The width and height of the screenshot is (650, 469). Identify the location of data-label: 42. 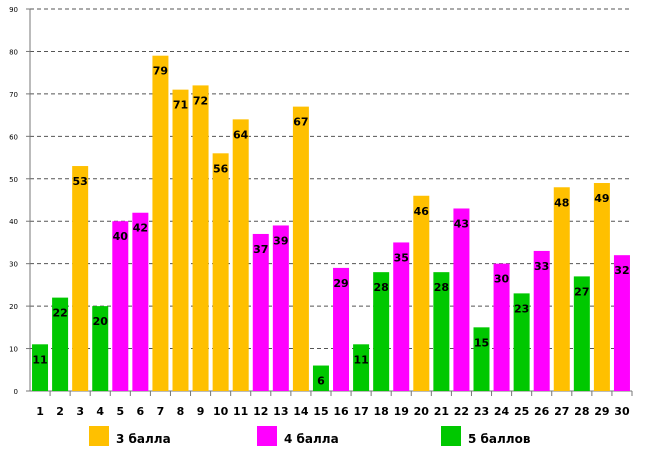
(140, 228).